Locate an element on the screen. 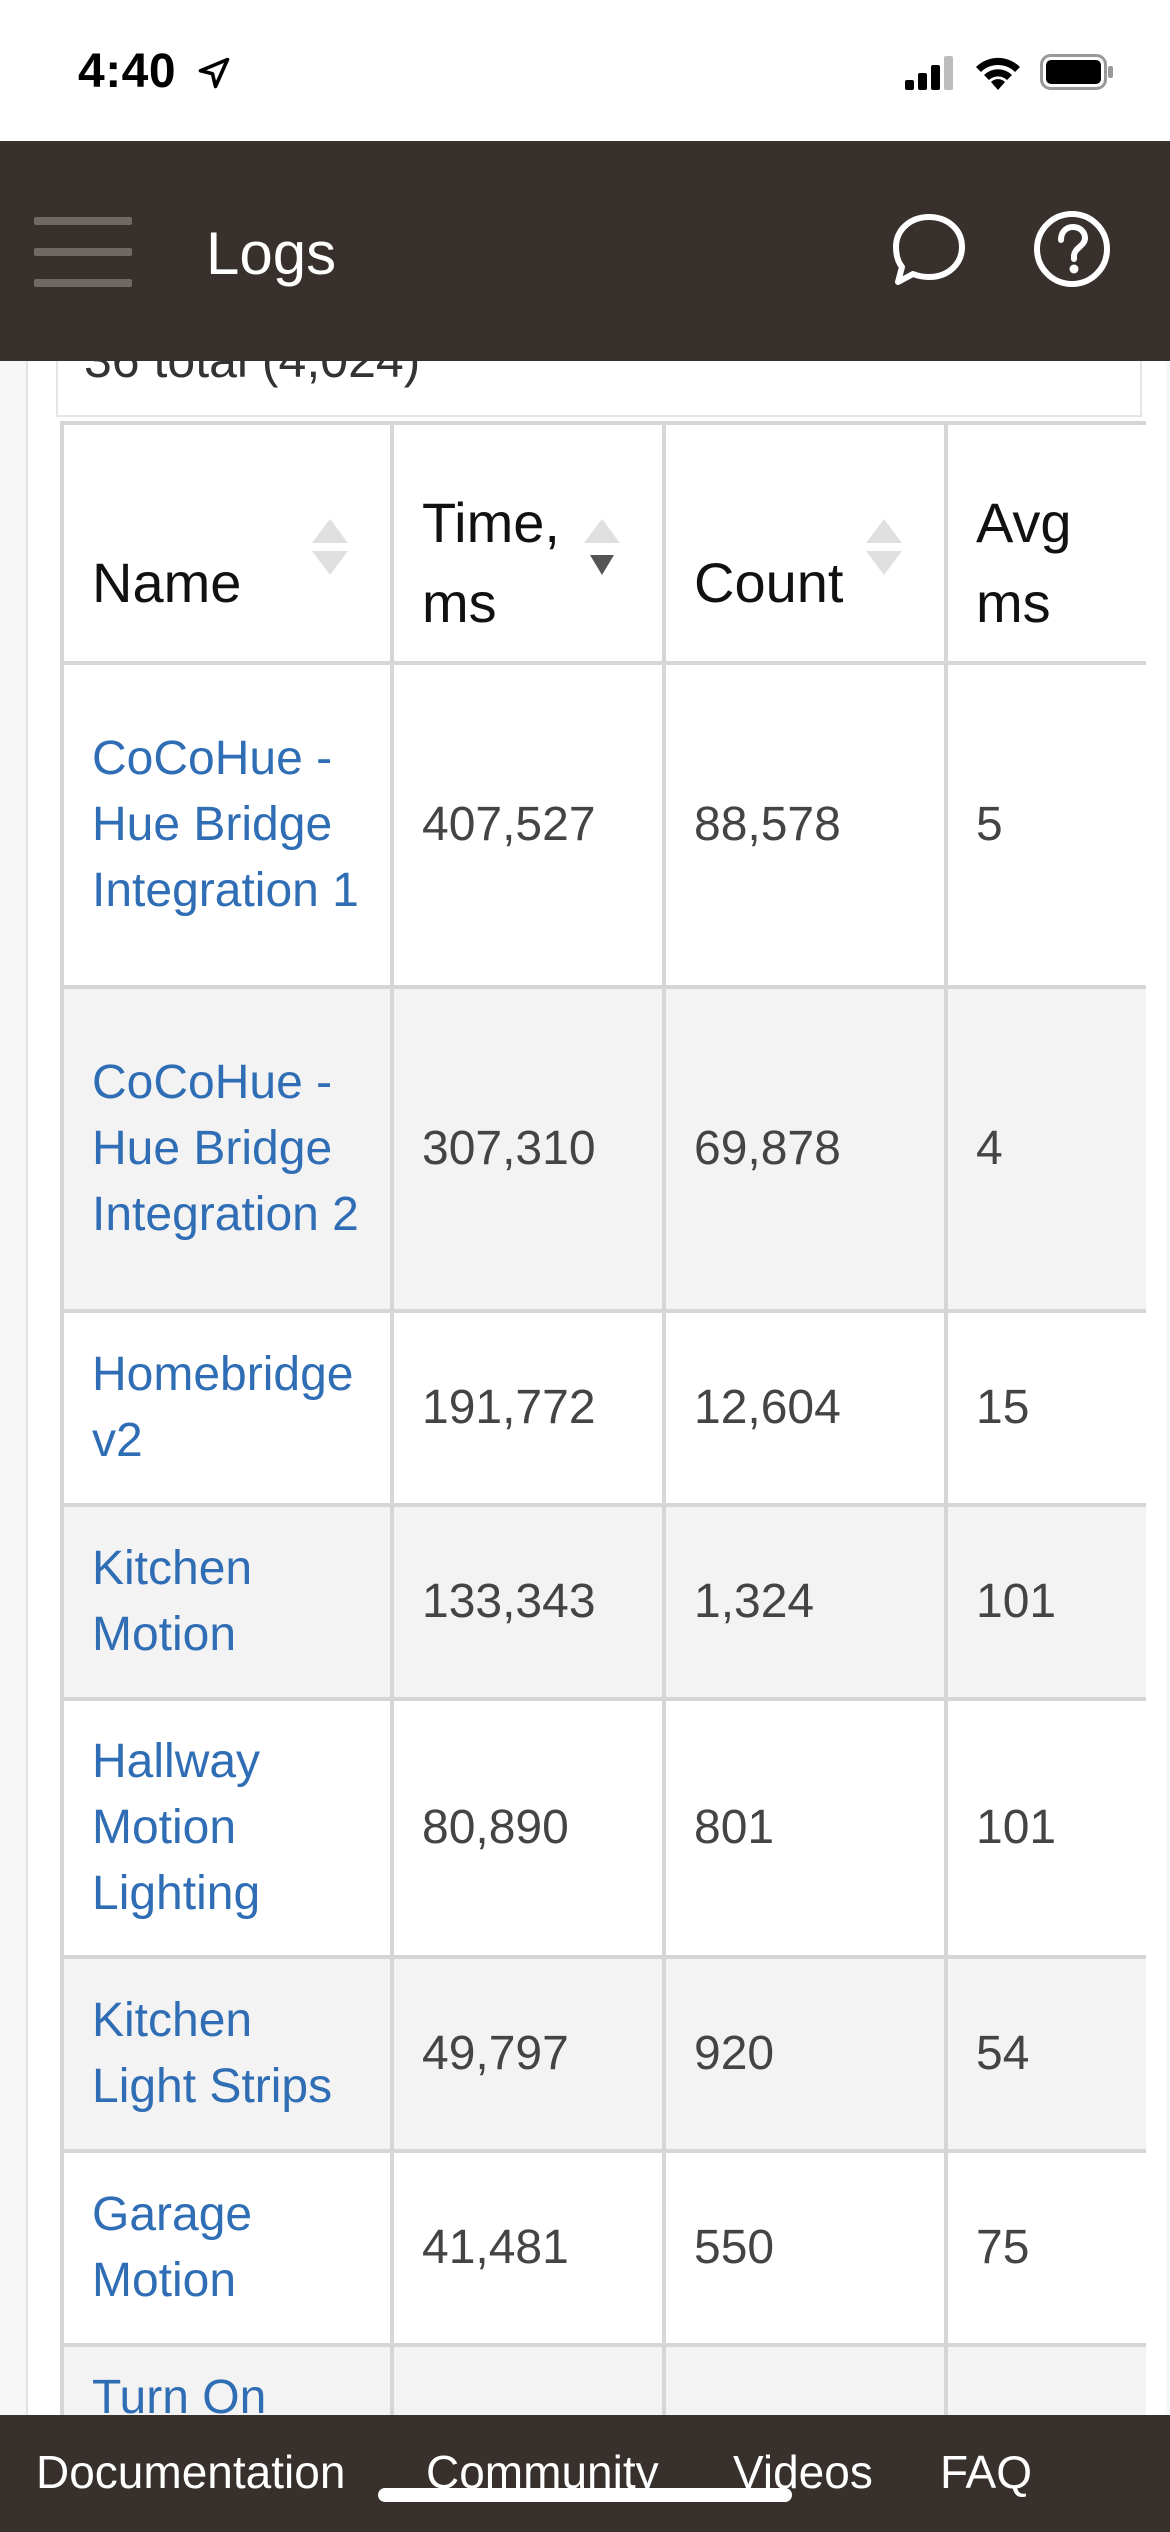 Image resolution: width=1170 pixels, height=2532 pixels. time-cell: 407,527 is located at coordinates (528, 825).